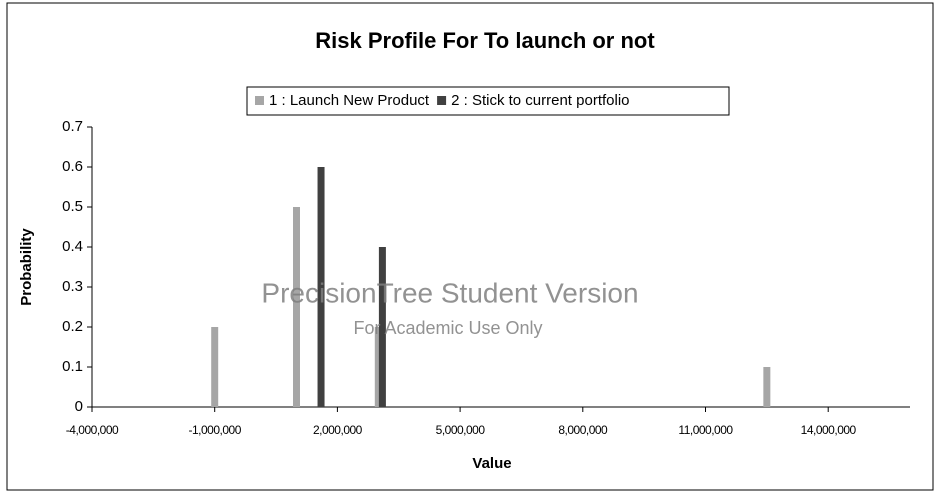 Image resolution: width=939 pixels, height=498 pixels. What do you see at coordinates (705, 430) in the screenshot?
I see `x-tick-label: 11,000,000` at bounding box center [705, 430].